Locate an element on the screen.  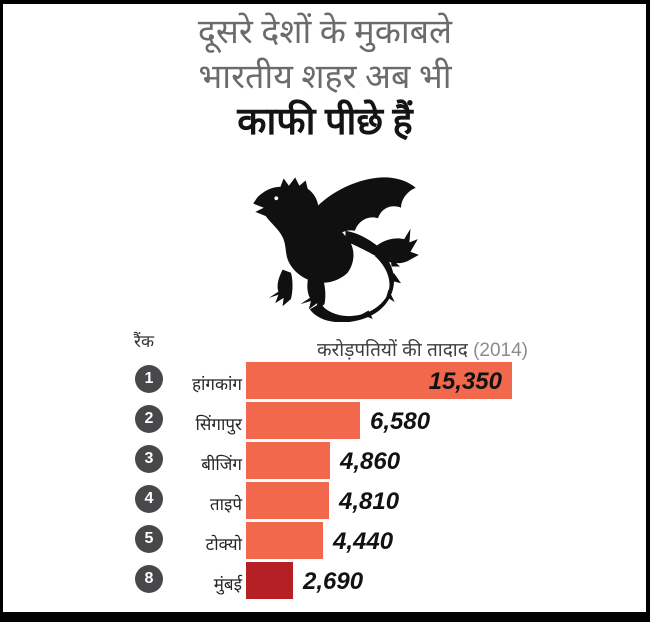
rank-badge: 8 is located at coordinates (149, 579).